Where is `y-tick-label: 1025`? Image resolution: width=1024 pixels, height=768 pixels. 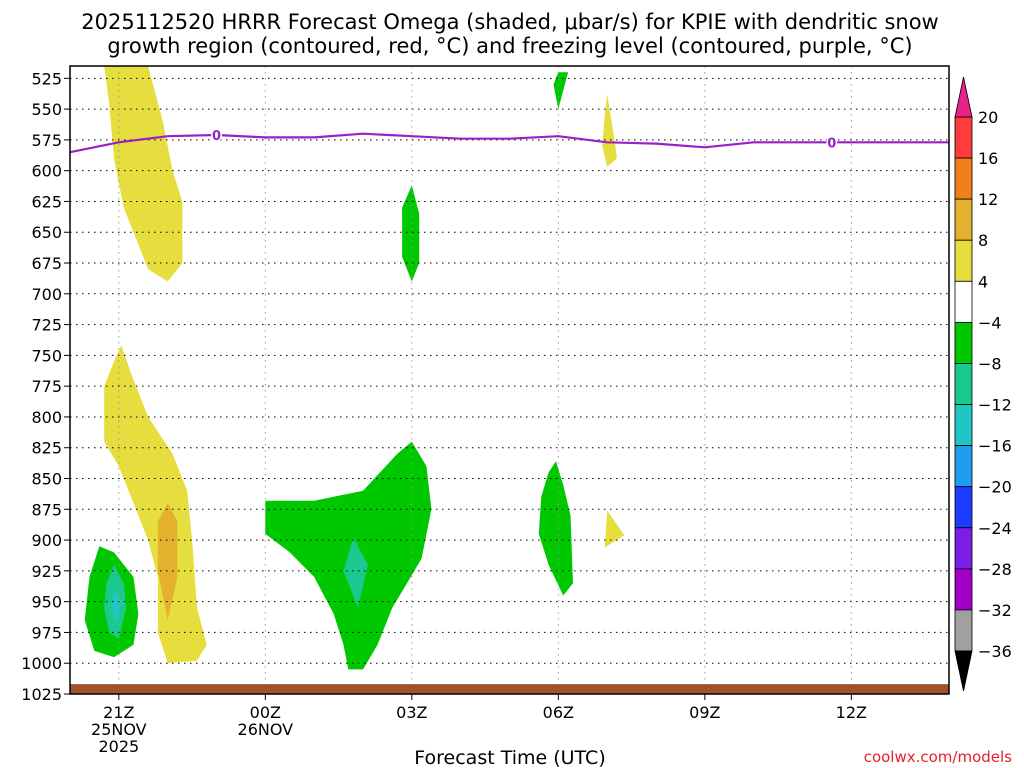
y-tick-label: 1025 is located at coordinates (41, 694).